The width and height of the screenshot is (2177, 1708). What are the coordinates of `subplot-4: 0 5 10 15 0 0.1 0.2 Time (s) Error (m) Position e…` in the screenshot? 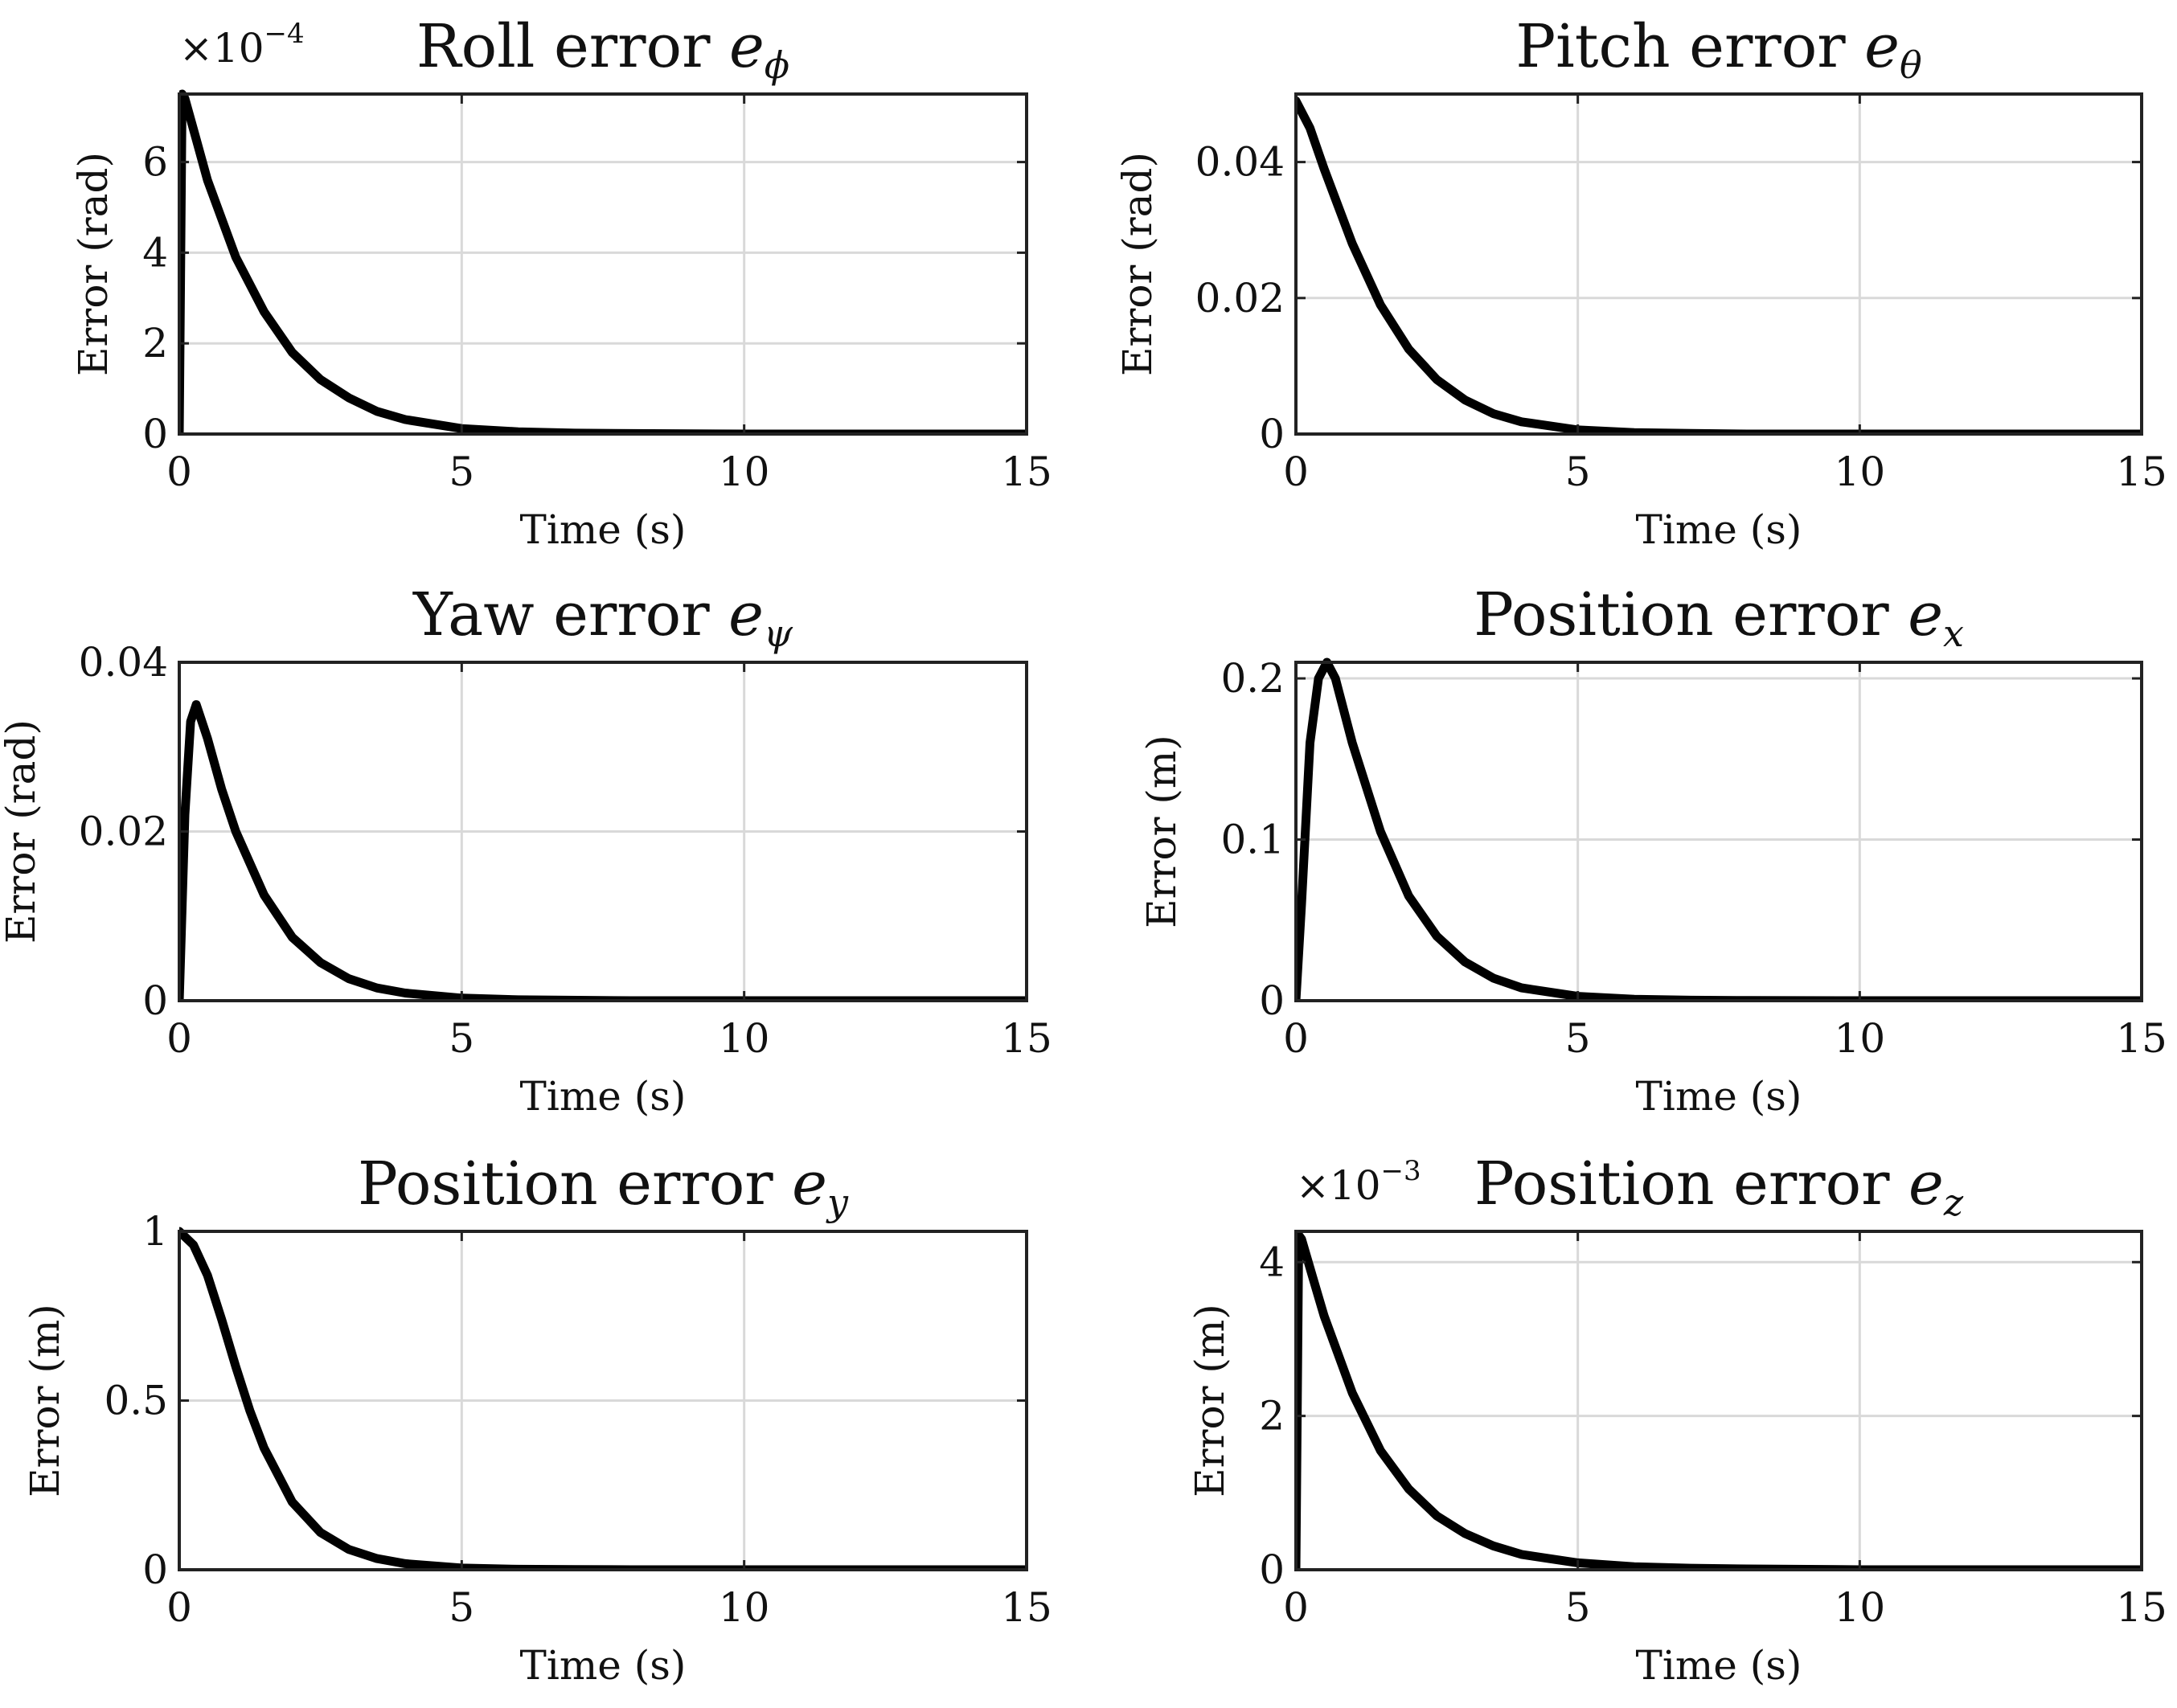 It's located at (1652, 850).